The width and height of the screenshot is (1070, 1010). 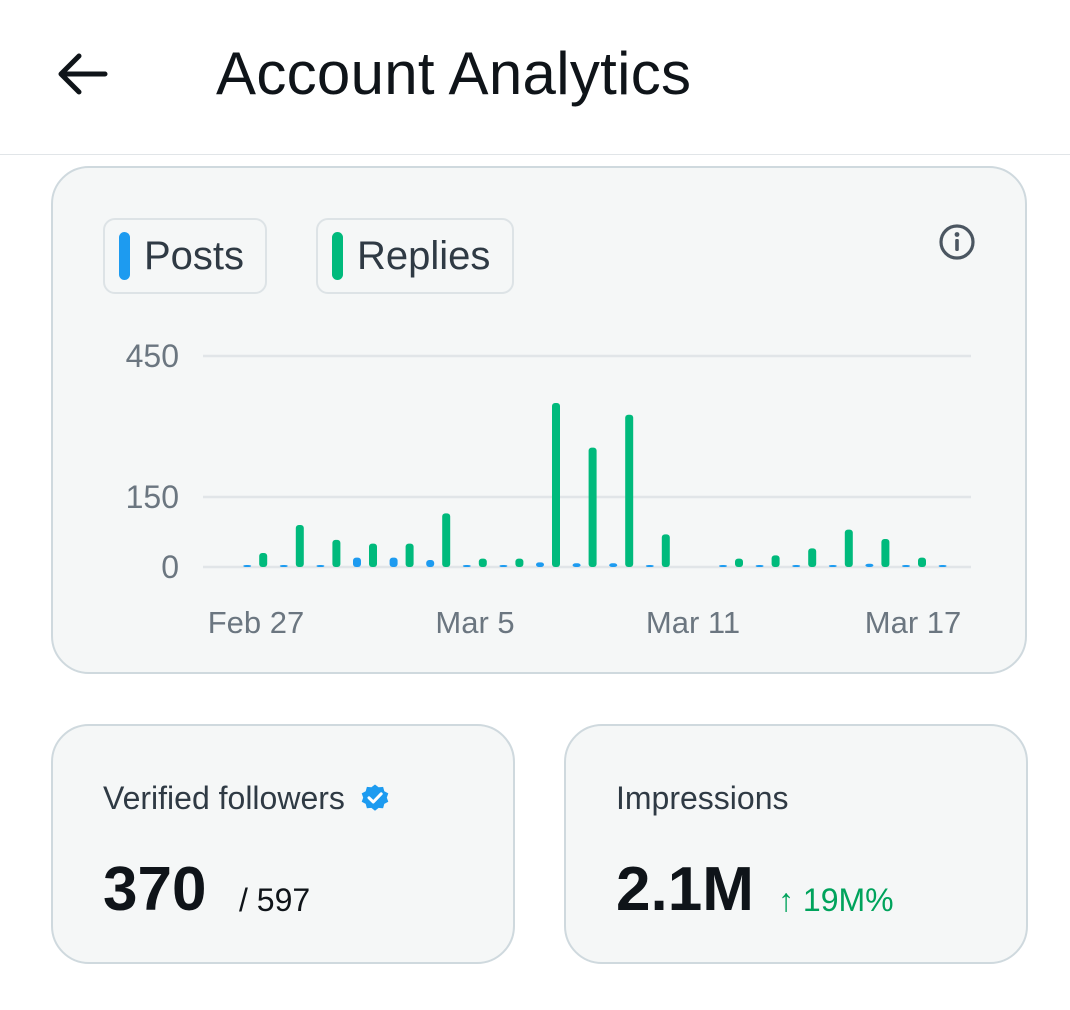 What do you see at coordinates (170, 567) in the screenshot?
I see `y-tick-label: 0` at bounding box center [170, 567].